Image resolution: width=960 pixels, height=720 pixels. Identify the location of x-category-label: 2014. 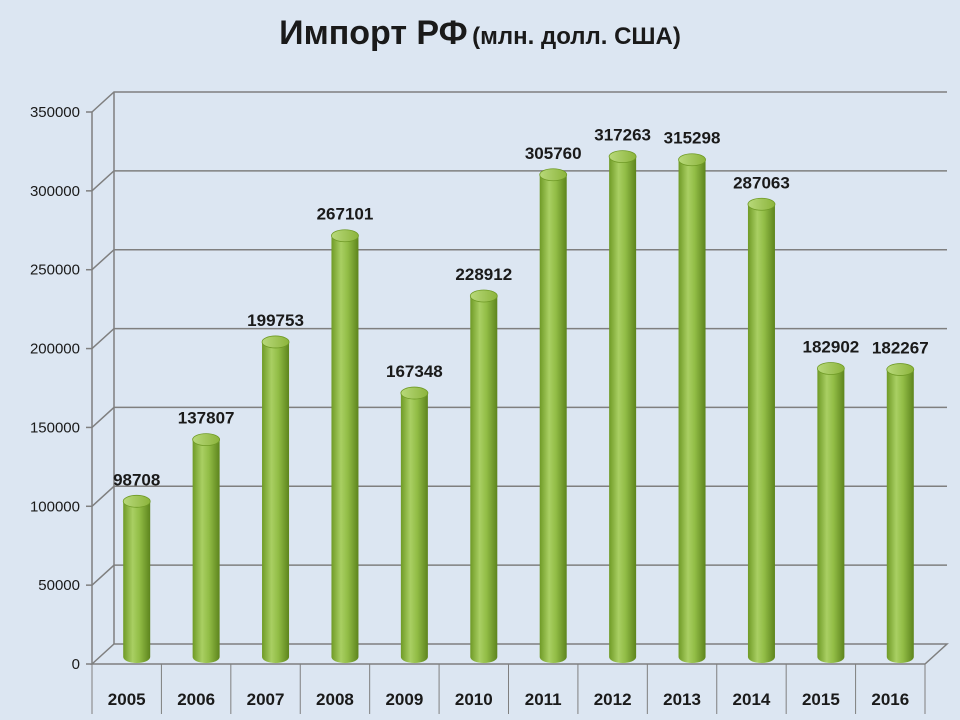
(752, 699).